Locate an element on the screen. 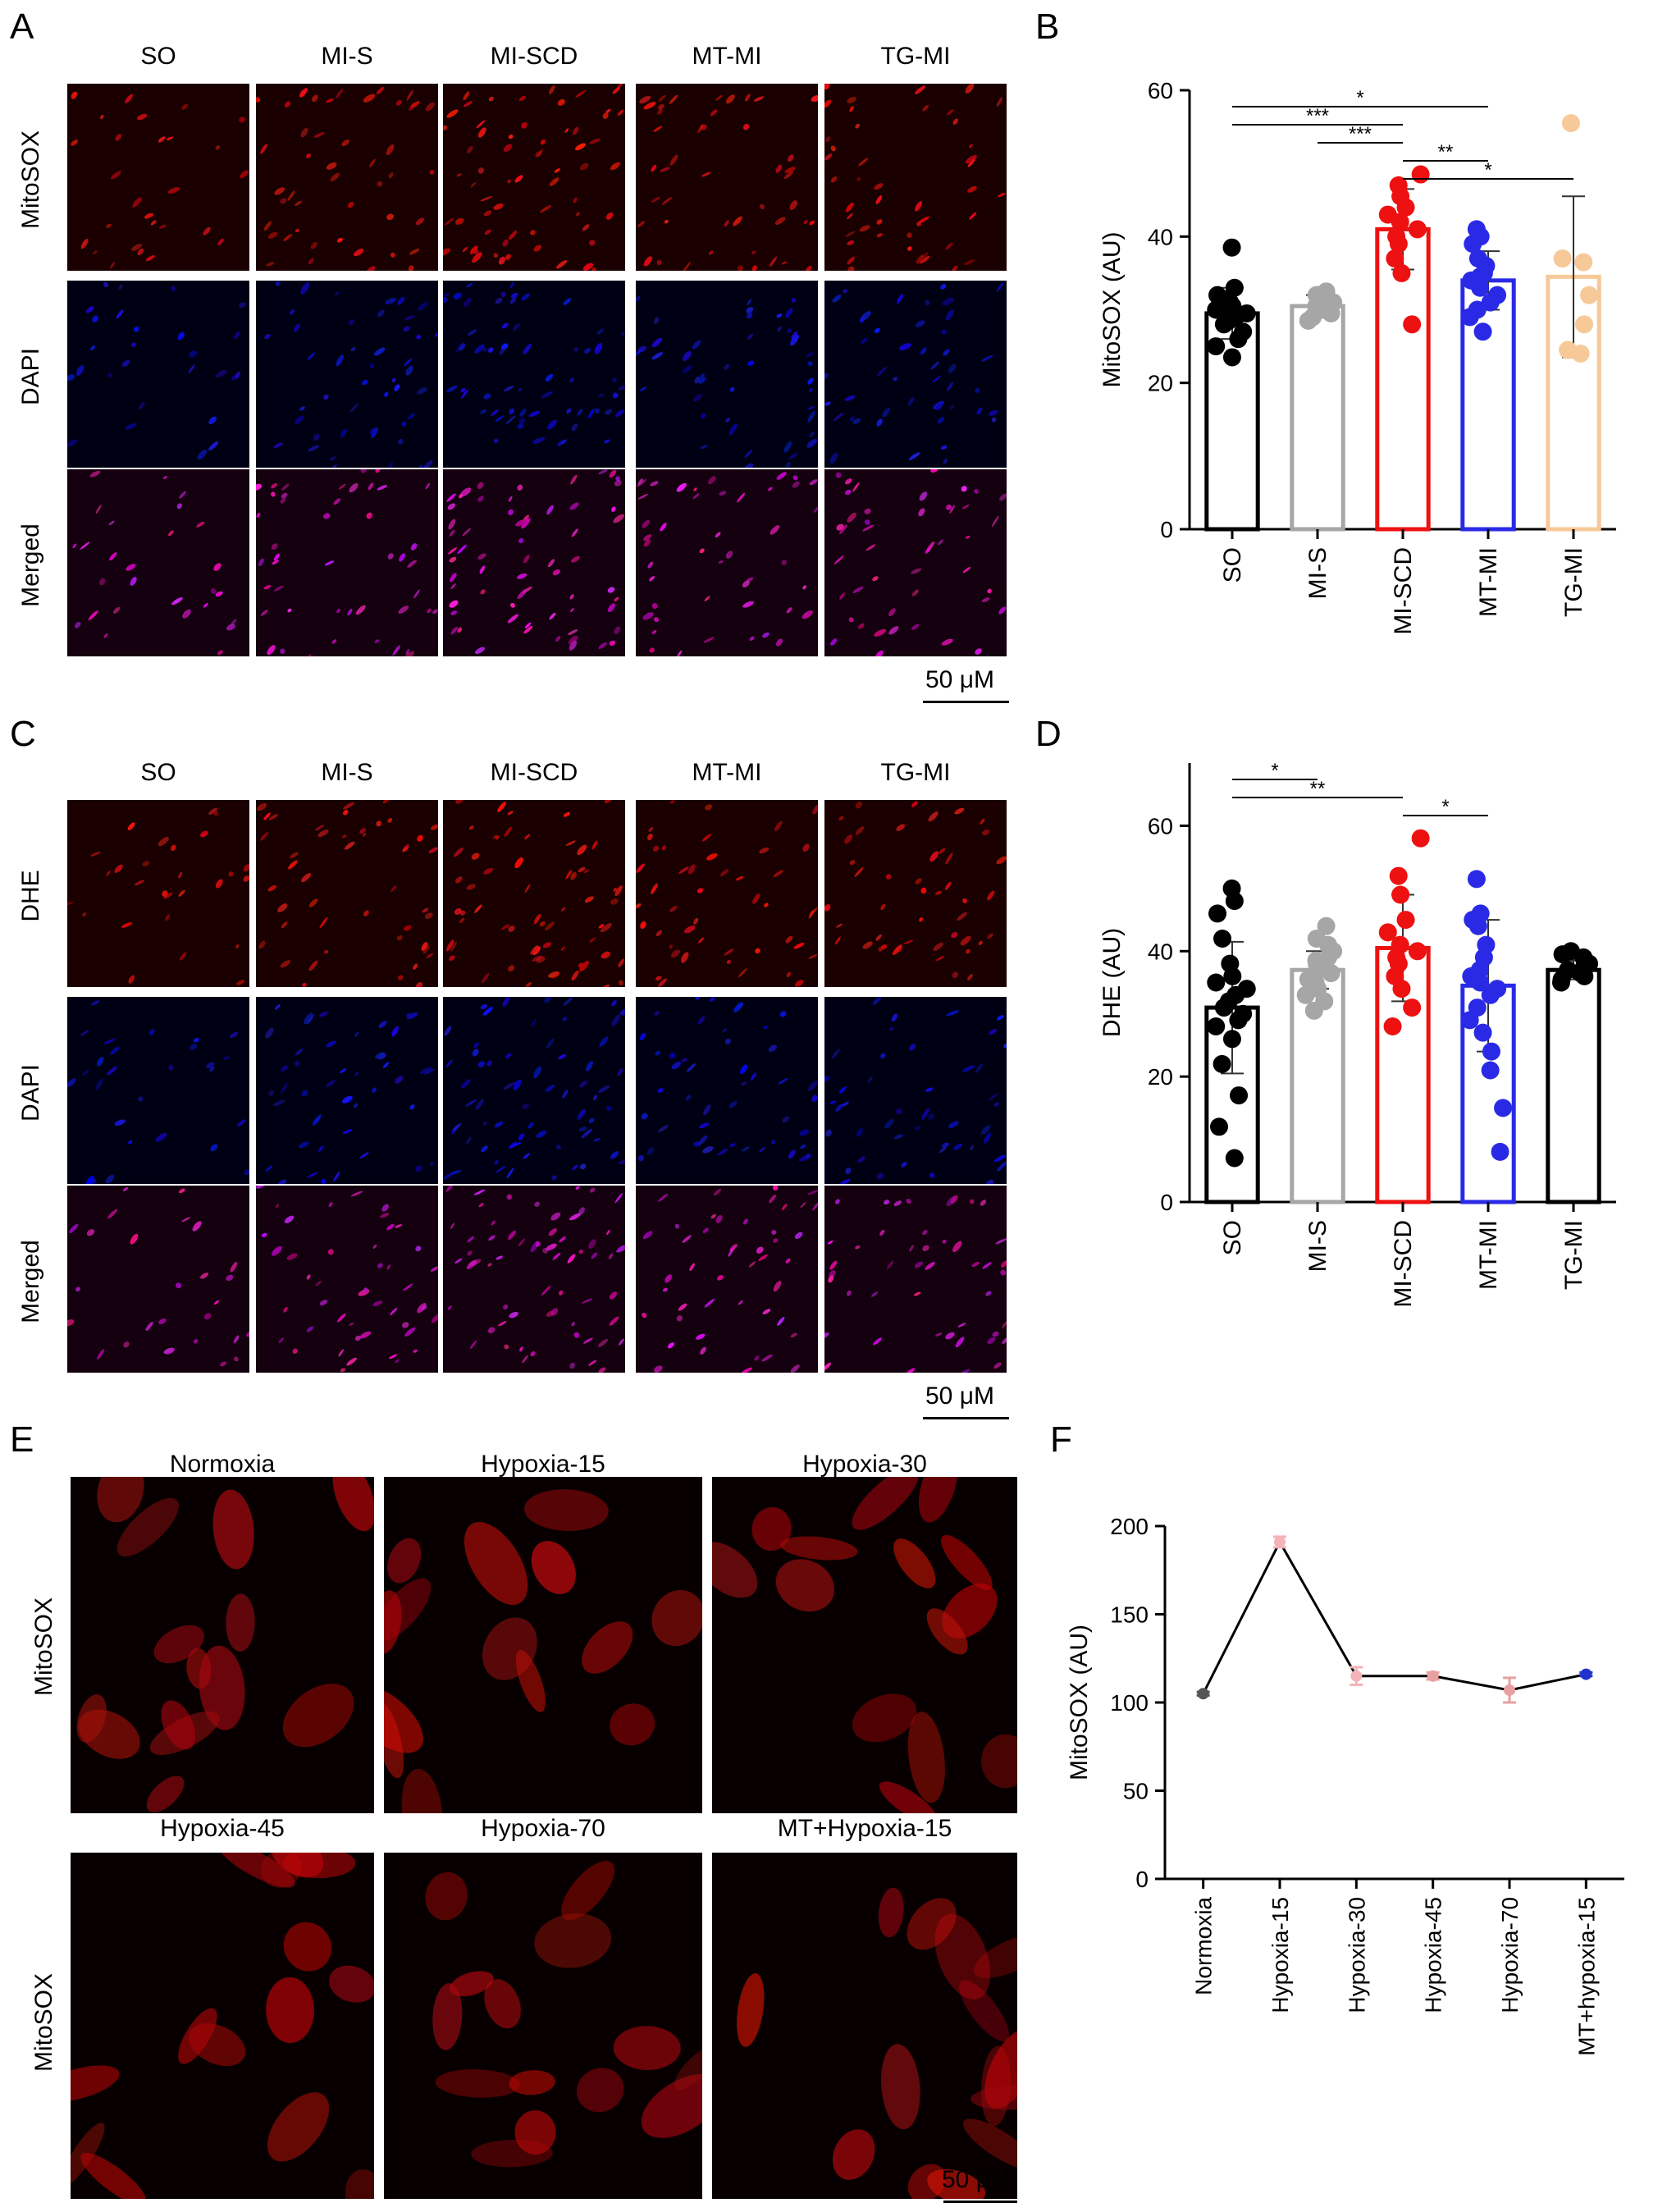  image-title: Hypoxia-30 is located at coordinates (864, 1464).